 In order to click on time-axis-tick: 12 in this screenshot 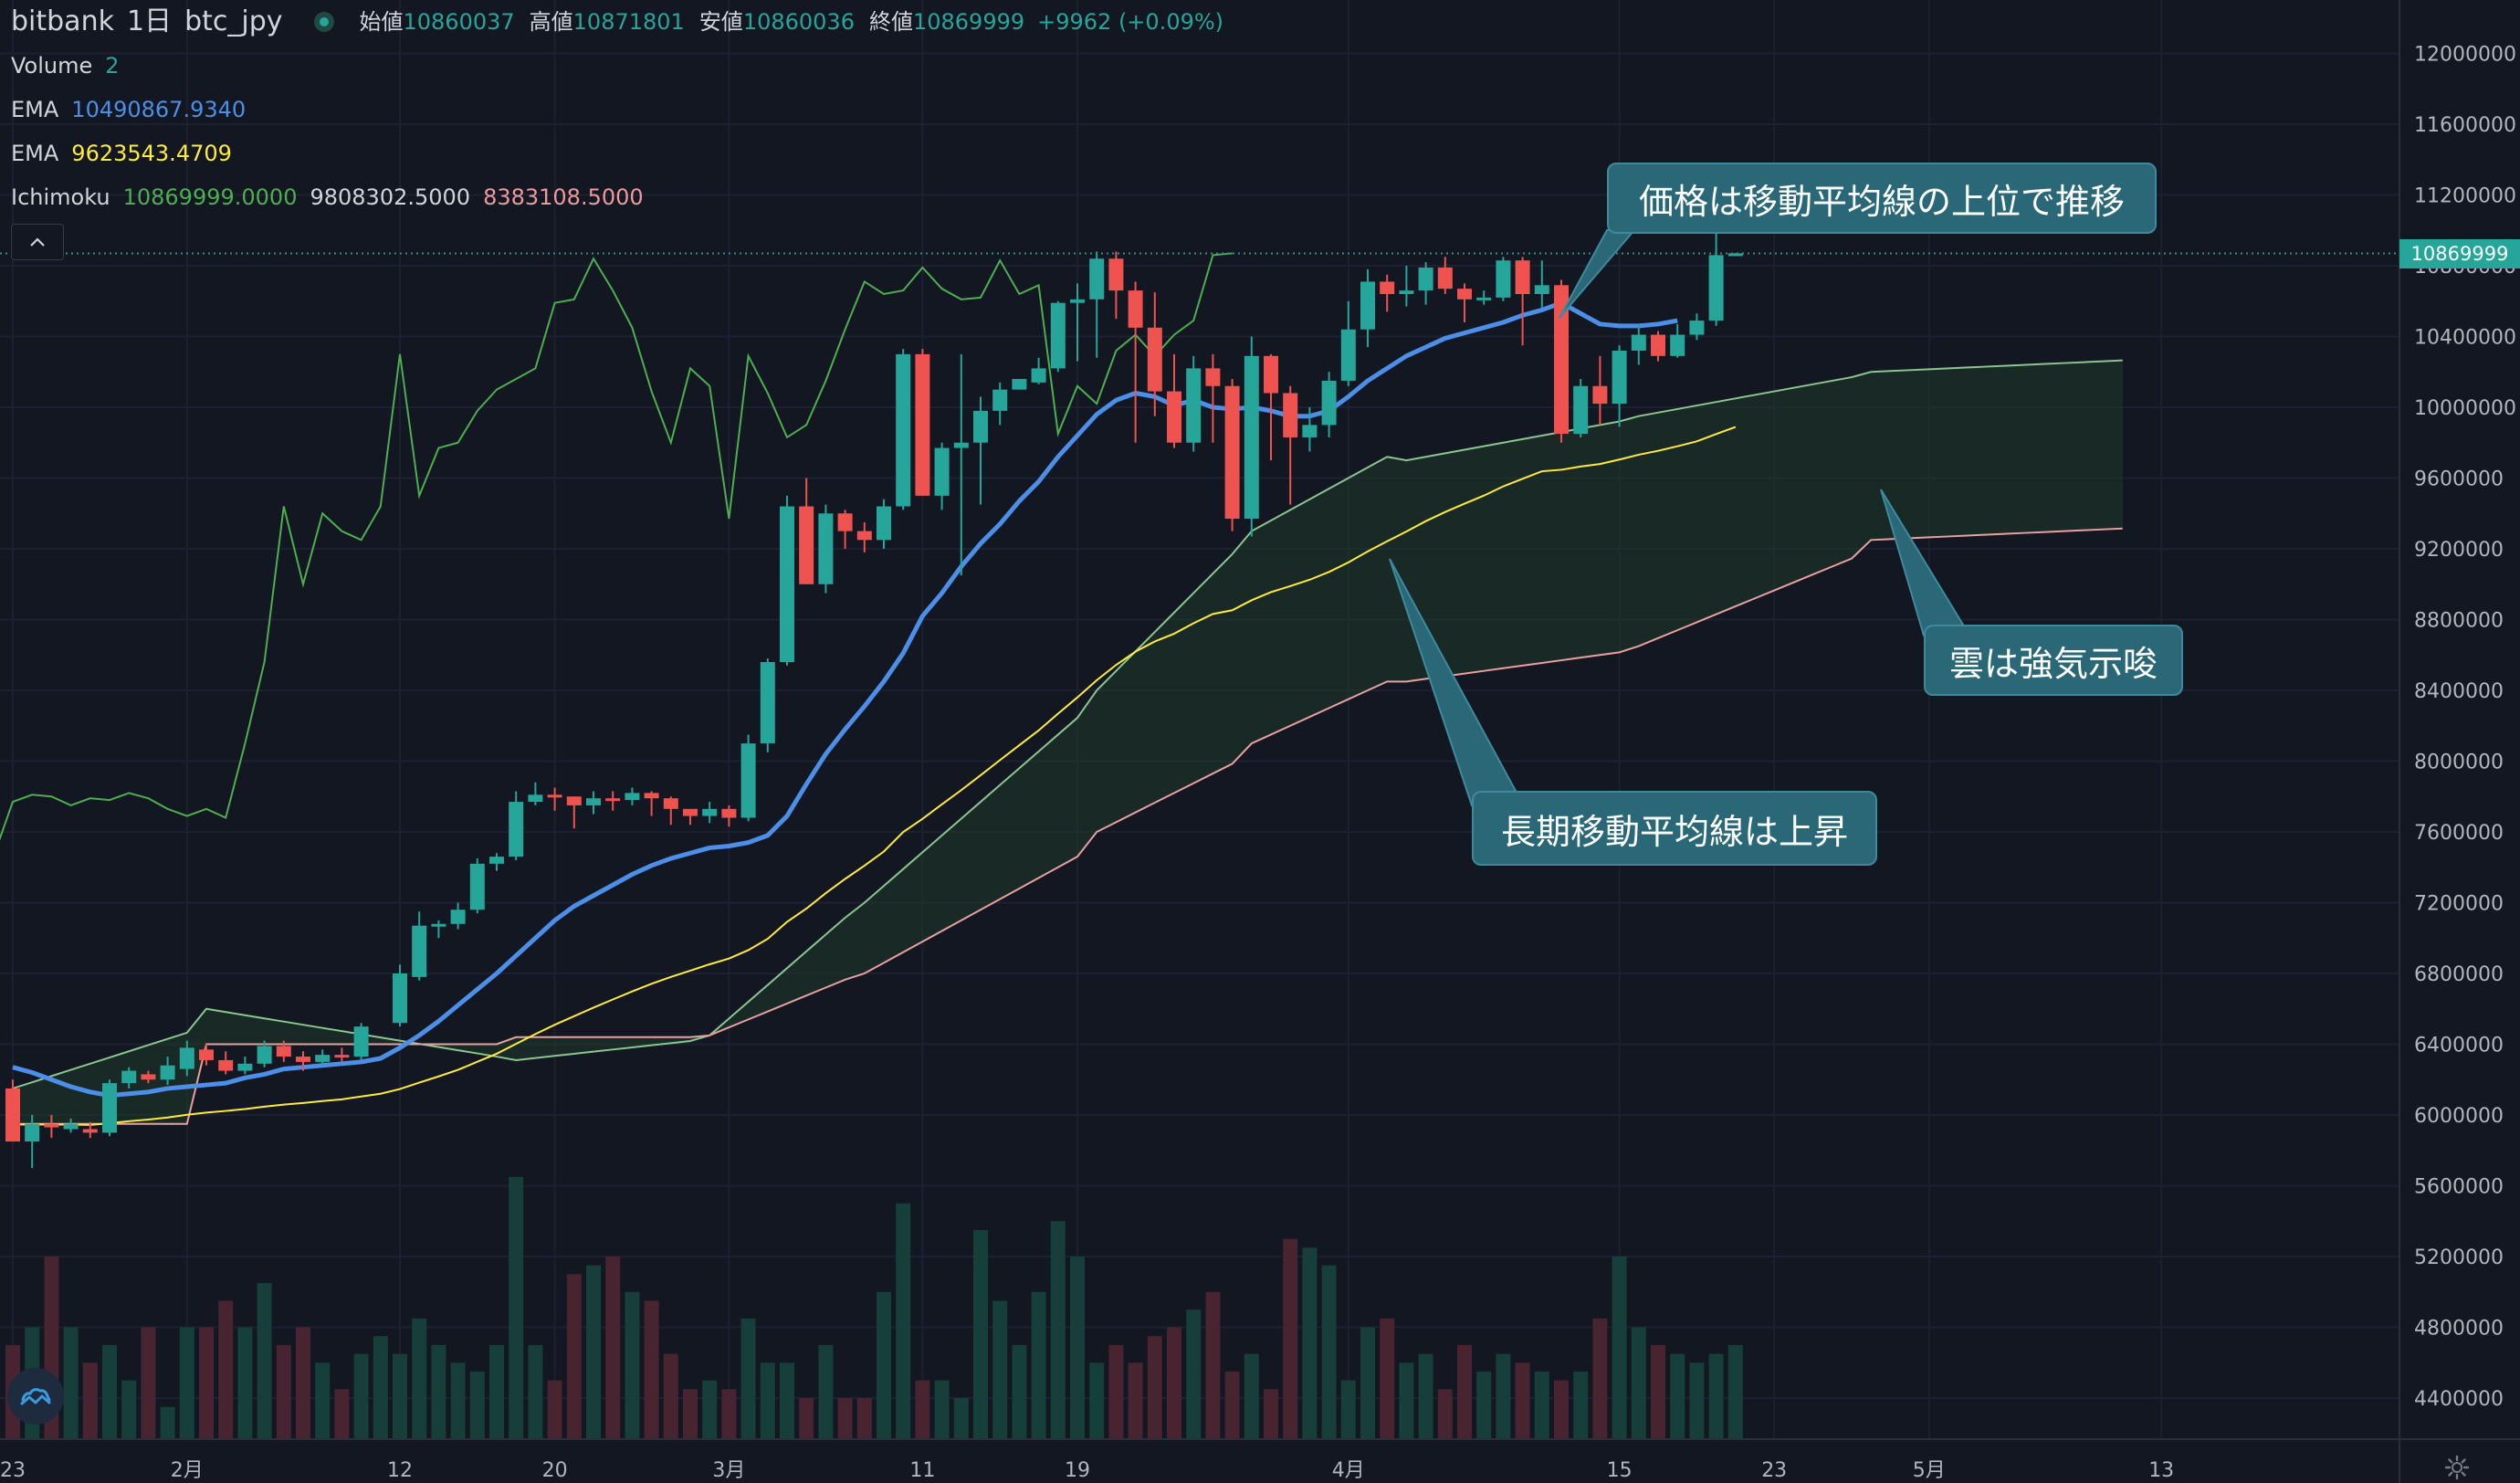, I will do `click(400, 1471)`.